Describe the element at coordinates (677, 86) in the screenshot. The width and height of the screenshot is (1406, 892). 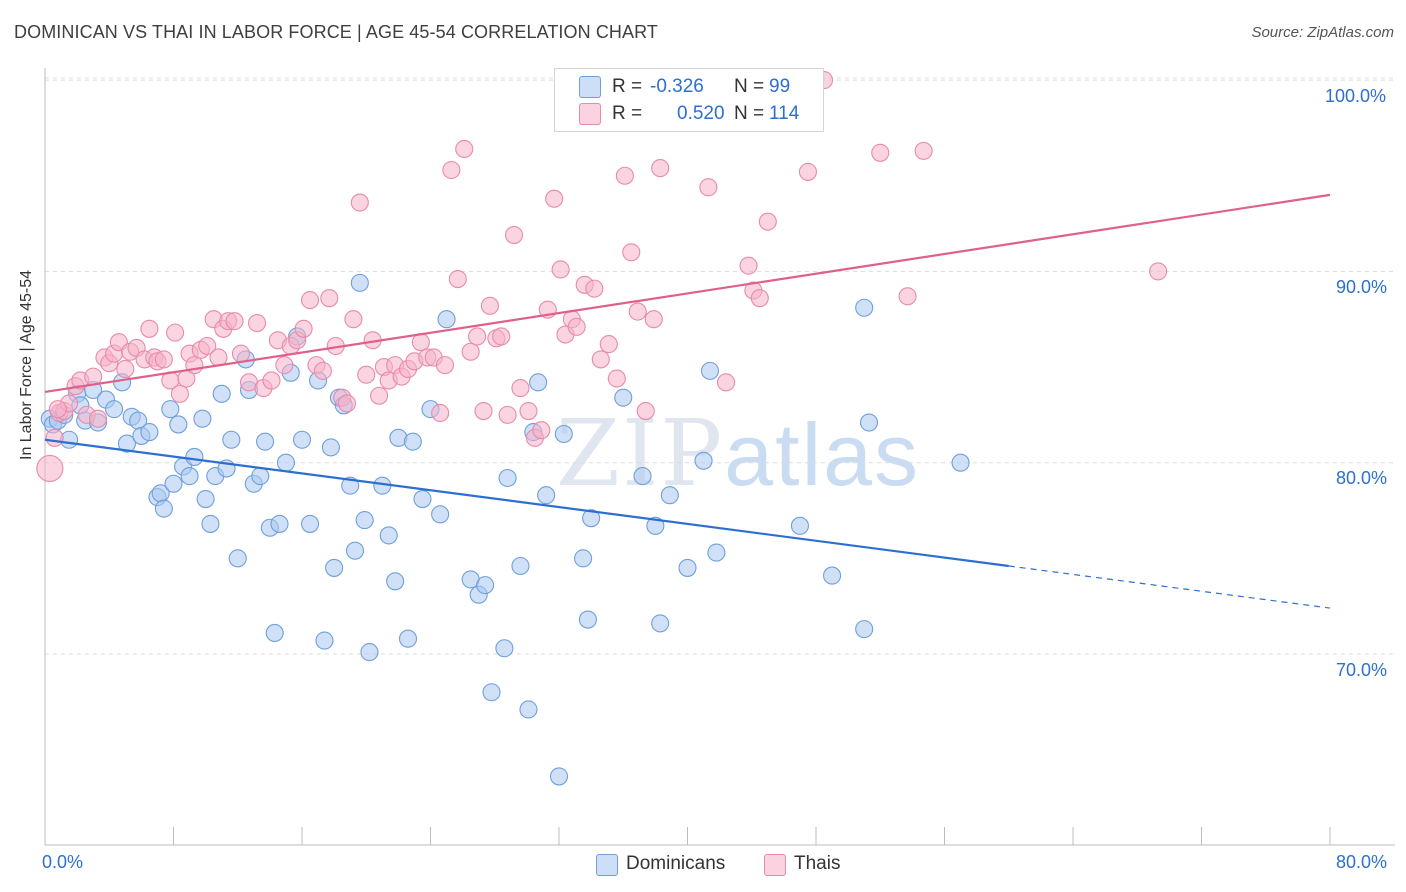
I see `legend-r-value: -0.326` at that location.